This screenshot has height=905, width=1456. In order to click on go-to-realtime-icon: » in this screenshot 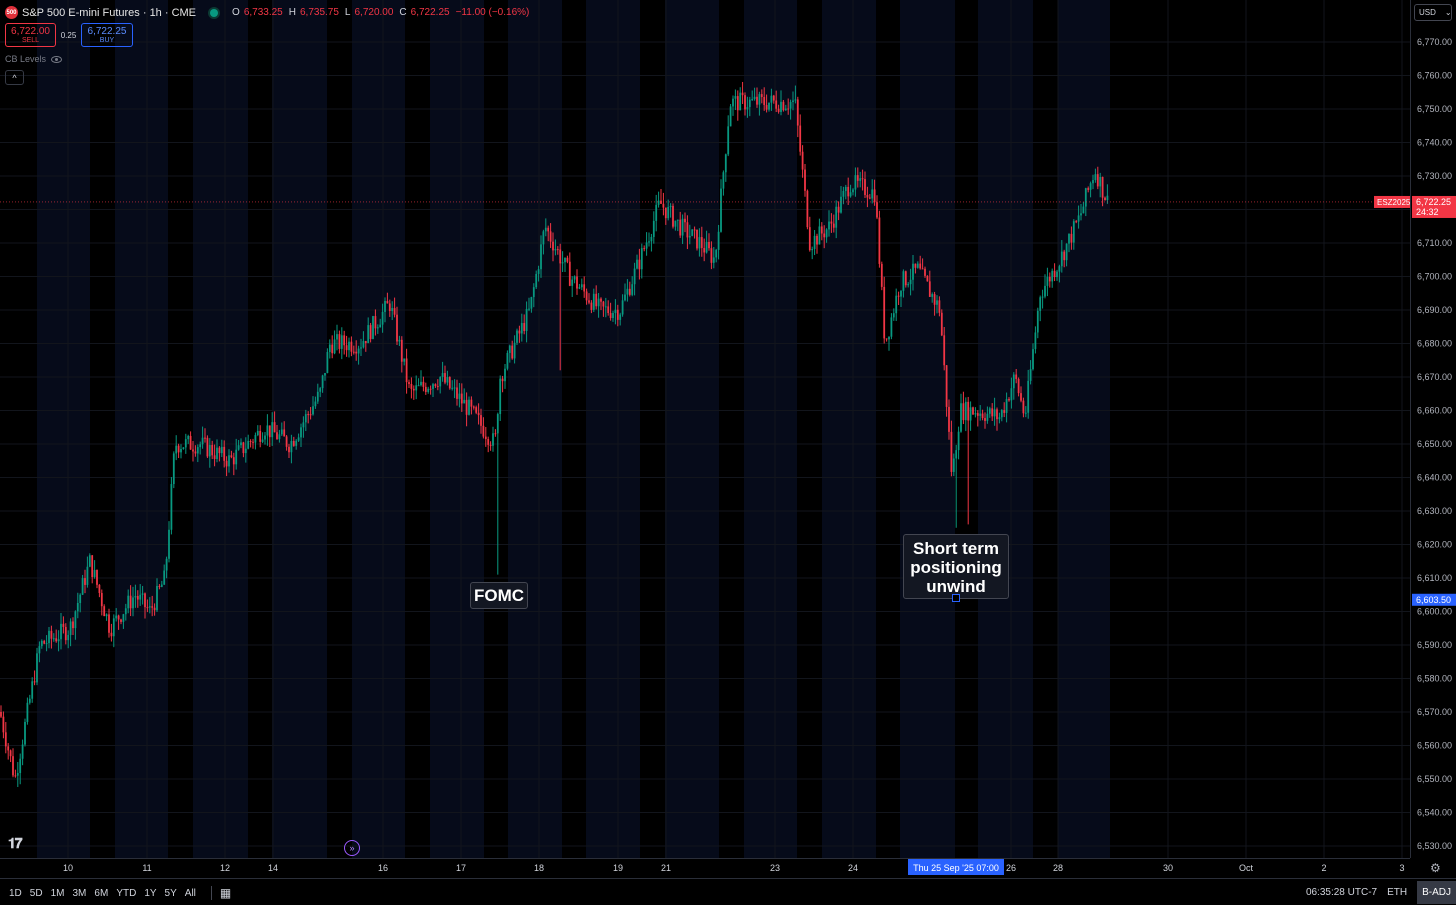, I will do `click(352, 848)`.